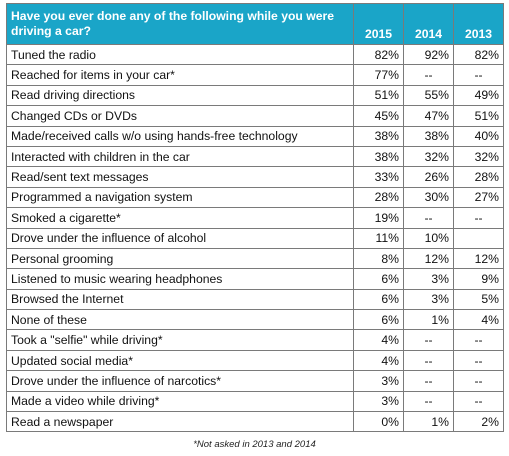  I want to click on row-label: Drove under the influence of alcohol, so click(180, 238).